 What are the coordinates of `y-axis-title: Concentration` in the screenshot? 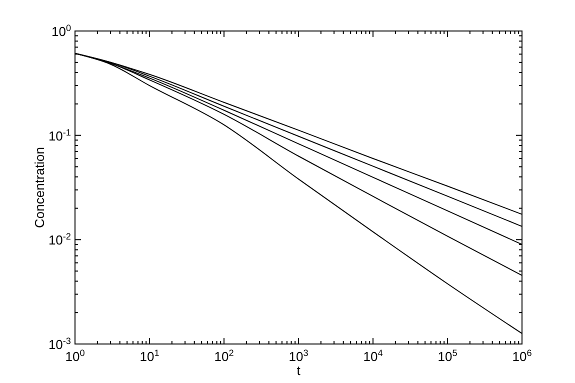 It's located at (39, 187).